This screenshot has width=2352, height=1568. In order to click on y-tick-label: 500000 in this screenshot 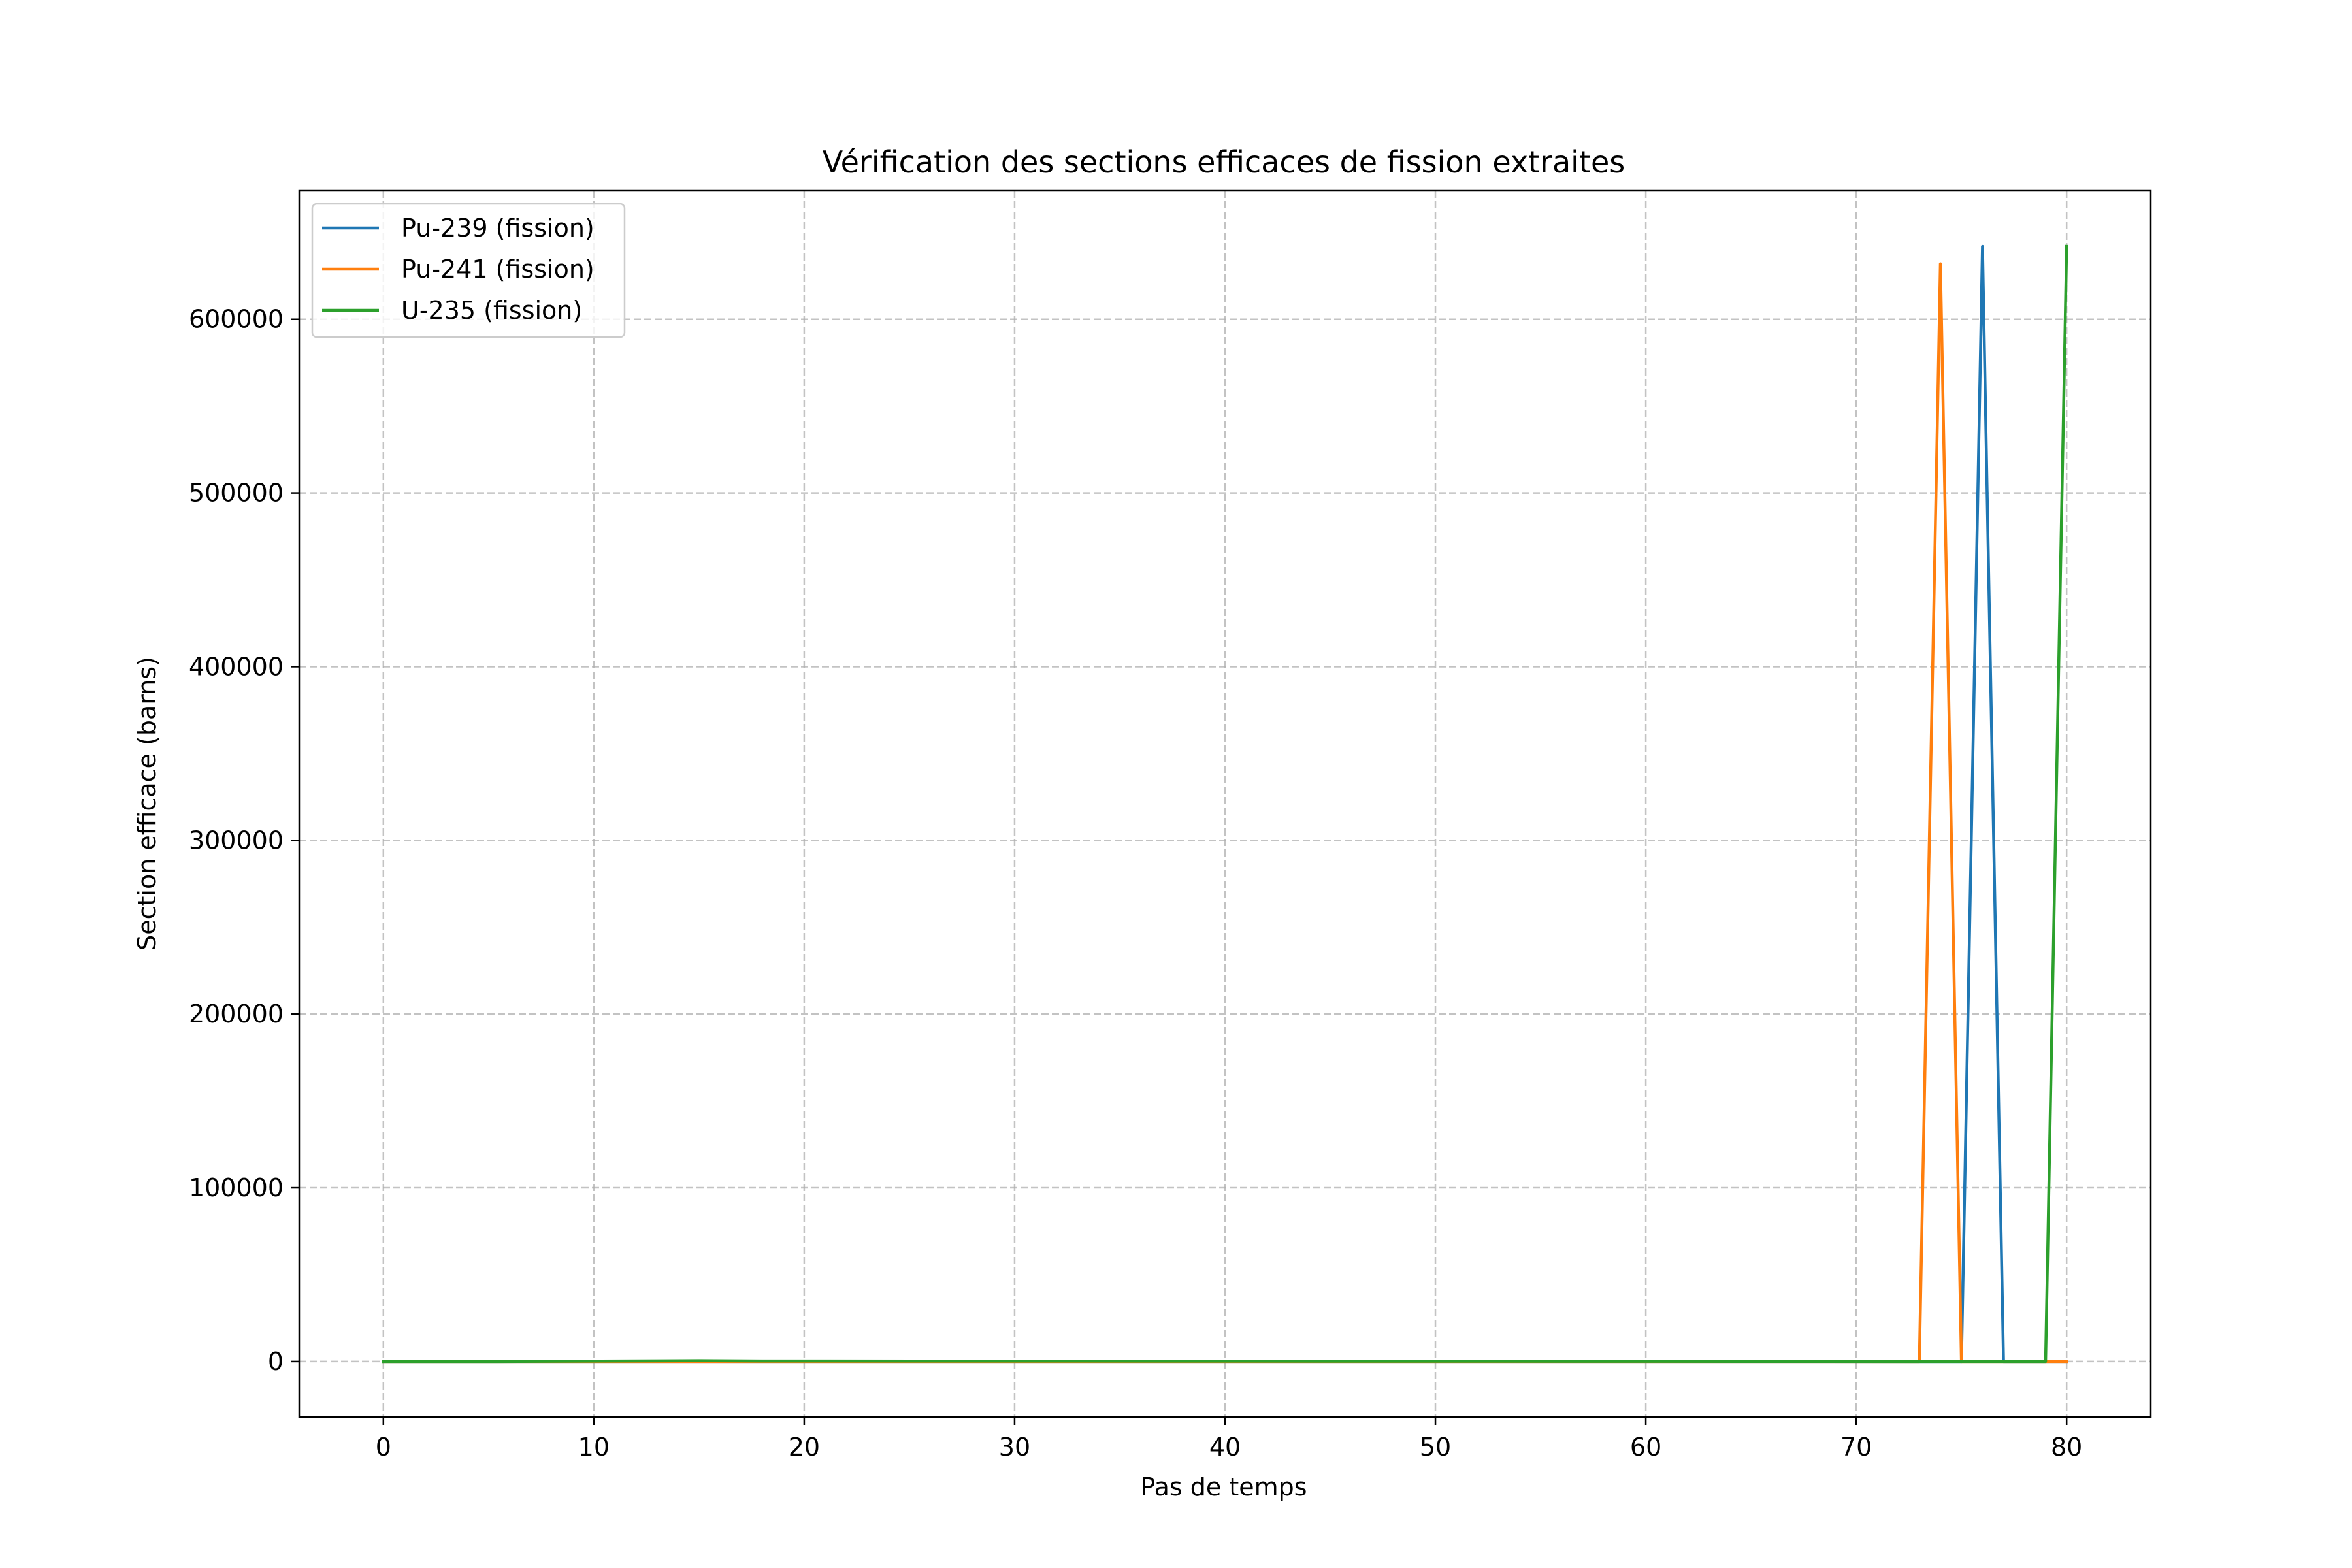, I will do `click(236, 493)`.